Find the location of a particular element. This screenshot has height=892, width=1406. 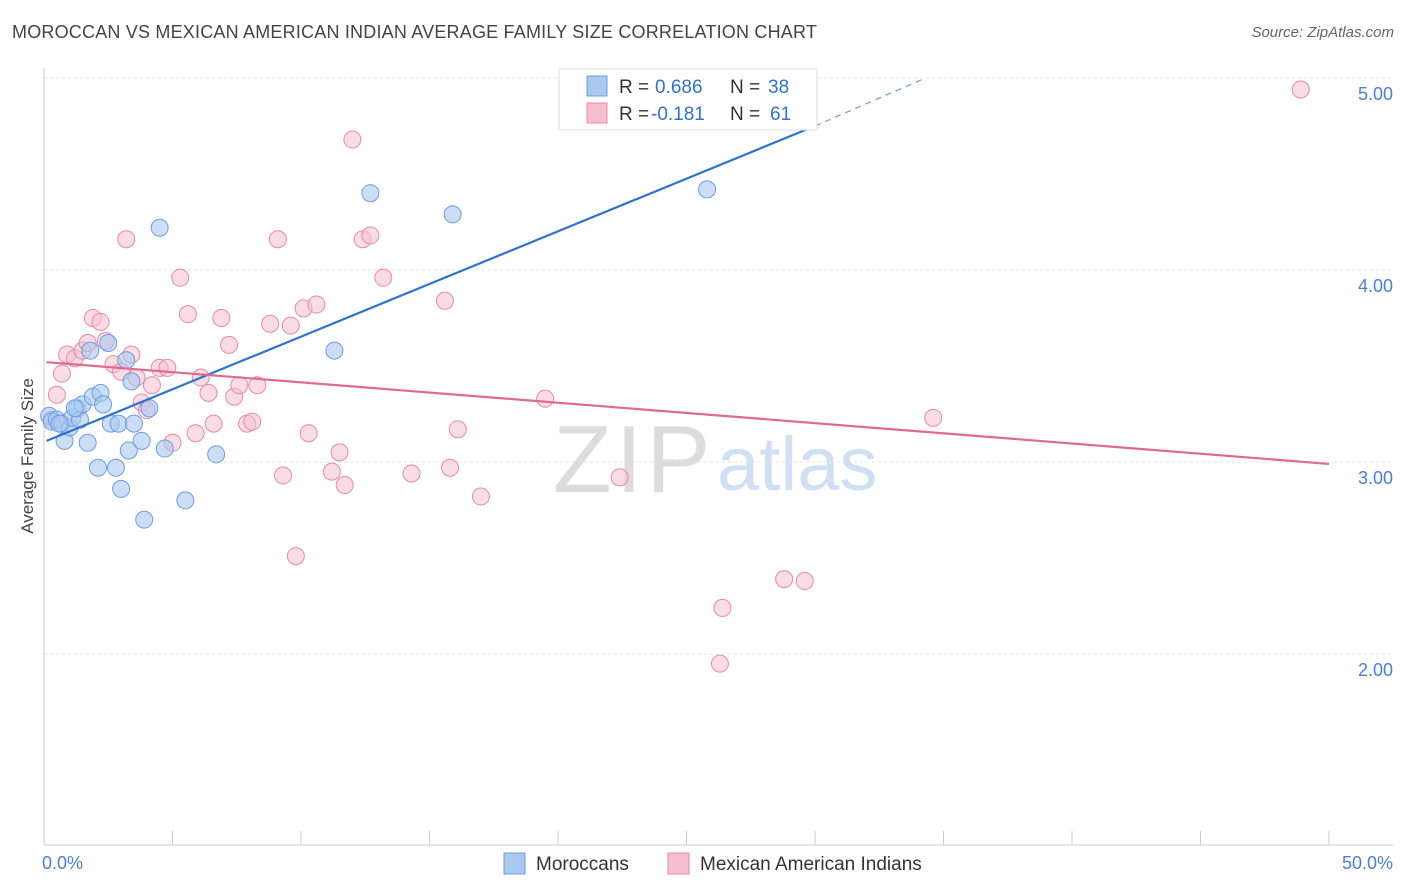

legend-bottom-label-mexican-american-indians: Mexican American Indians is located at coordinates (811, 864).